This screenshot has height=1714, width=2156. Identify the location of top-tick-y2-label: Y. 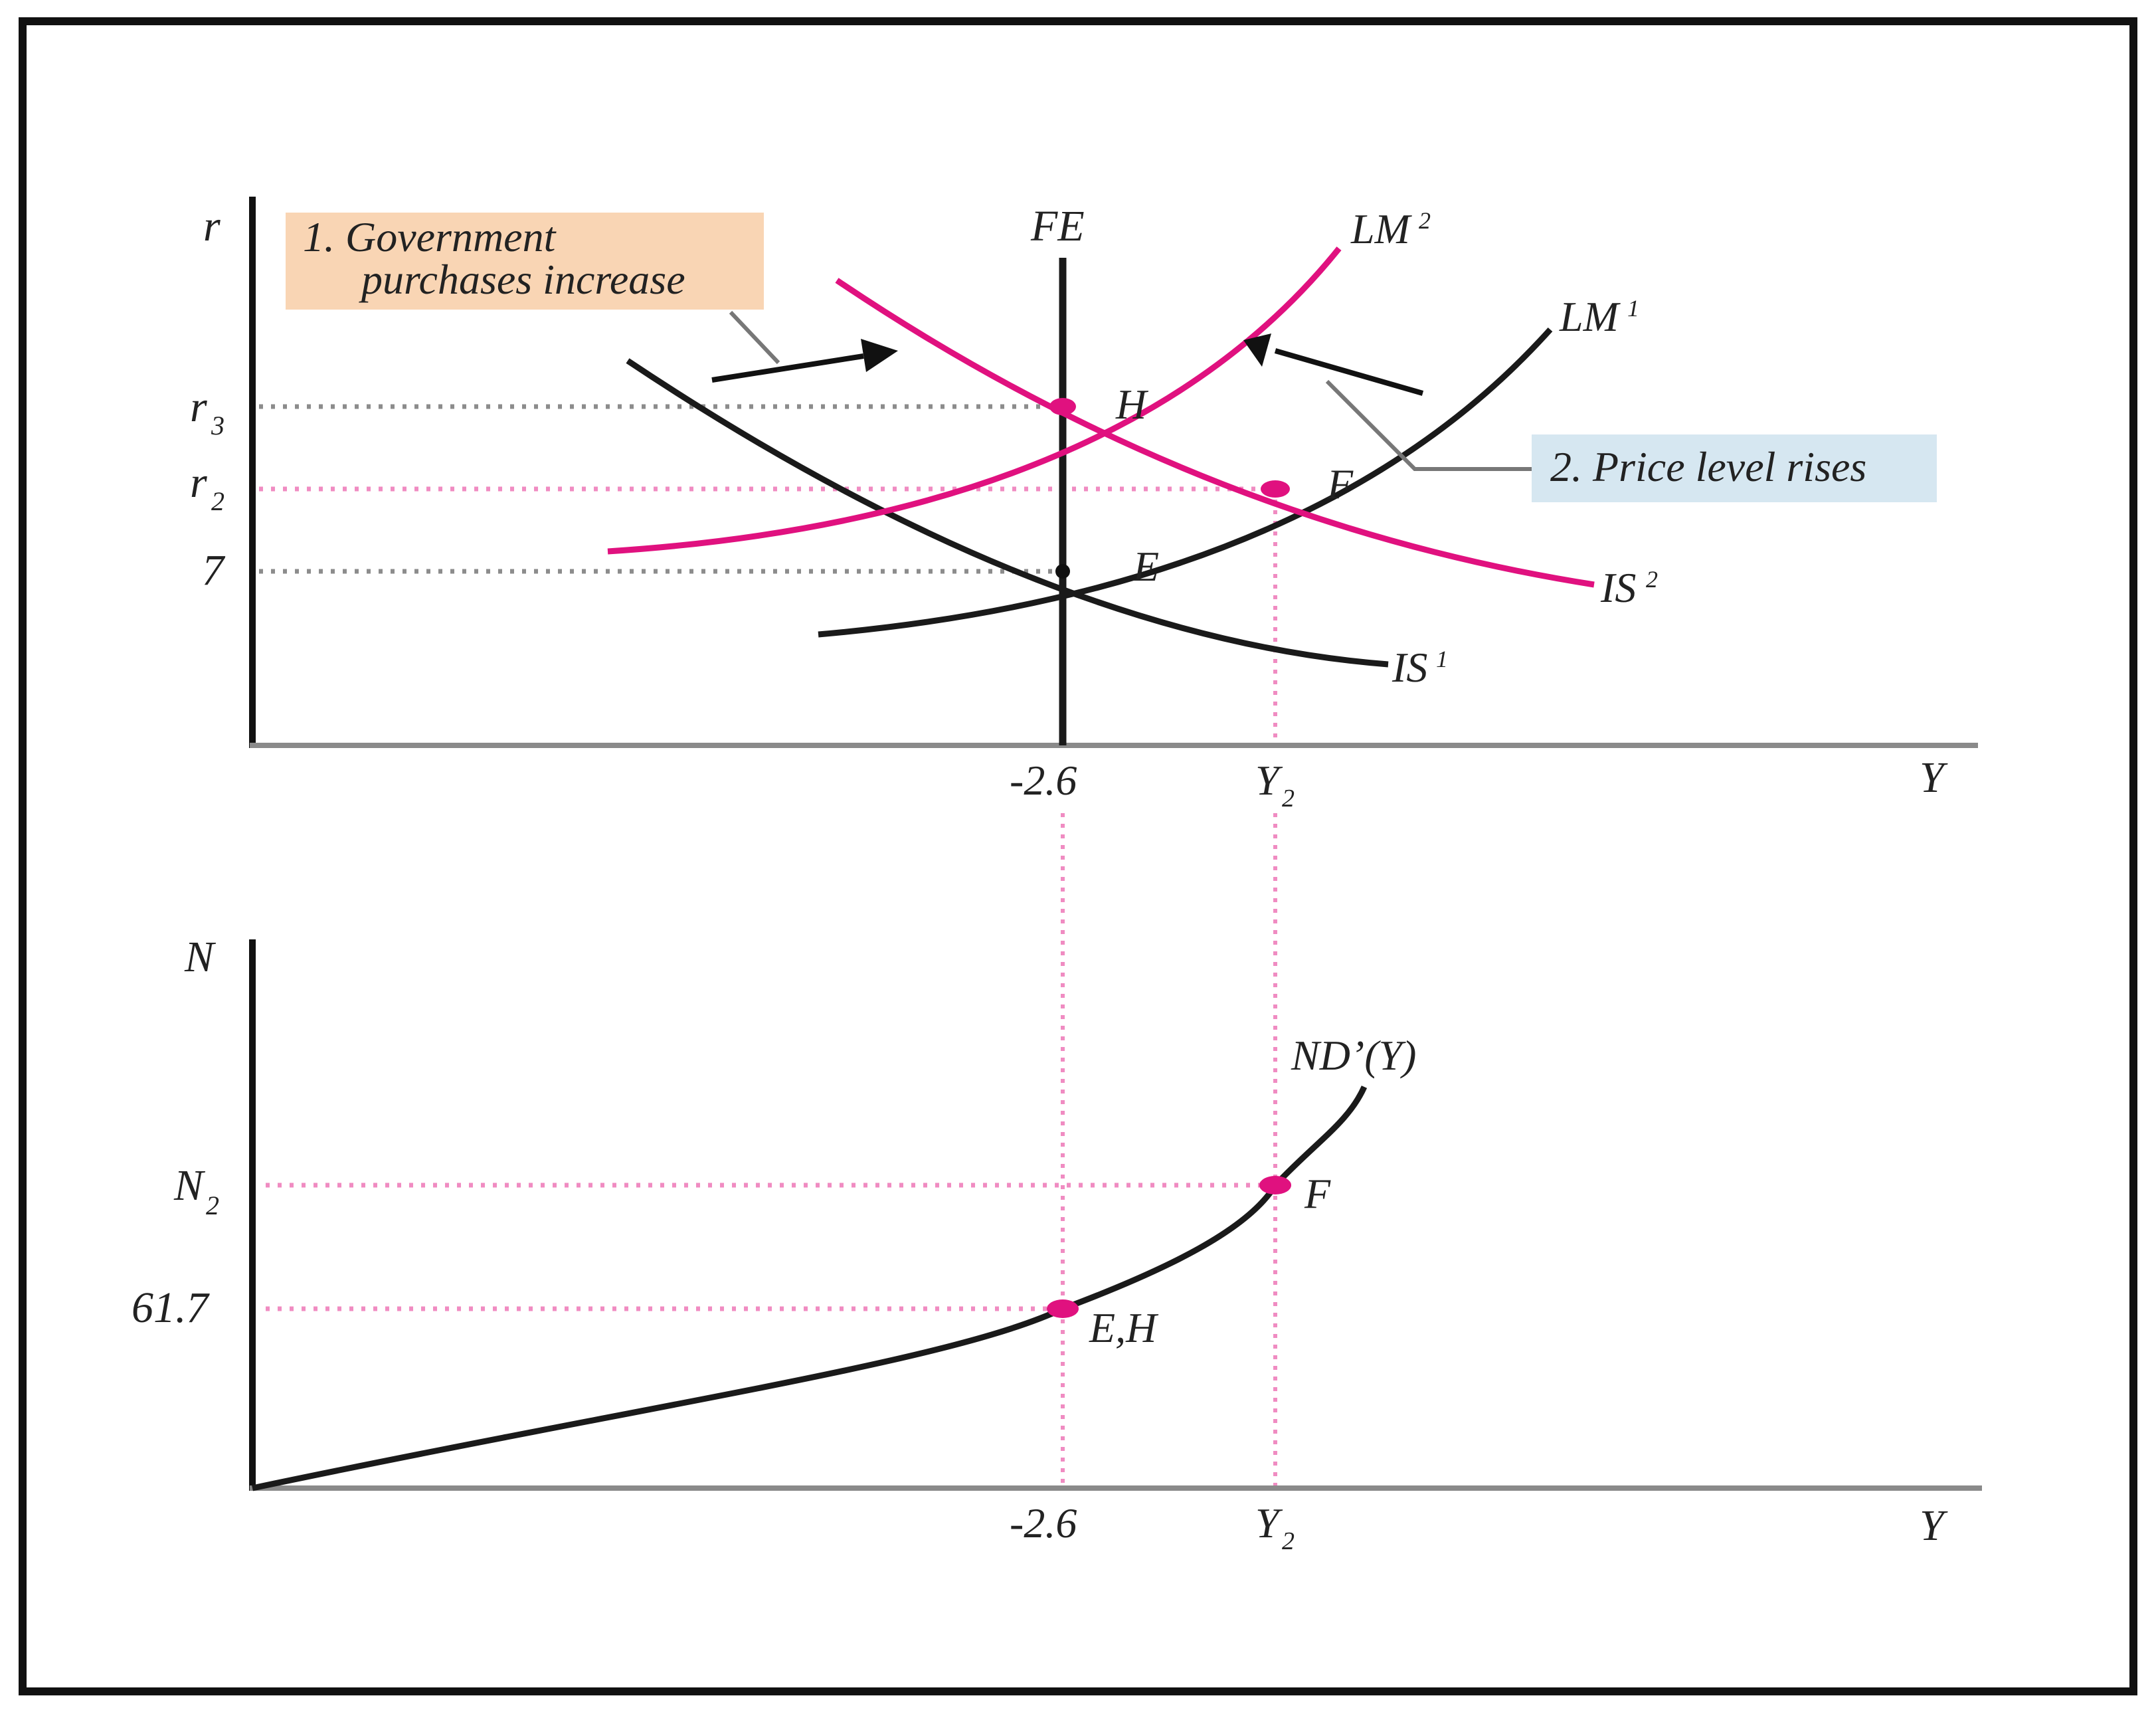
(1269, 780).